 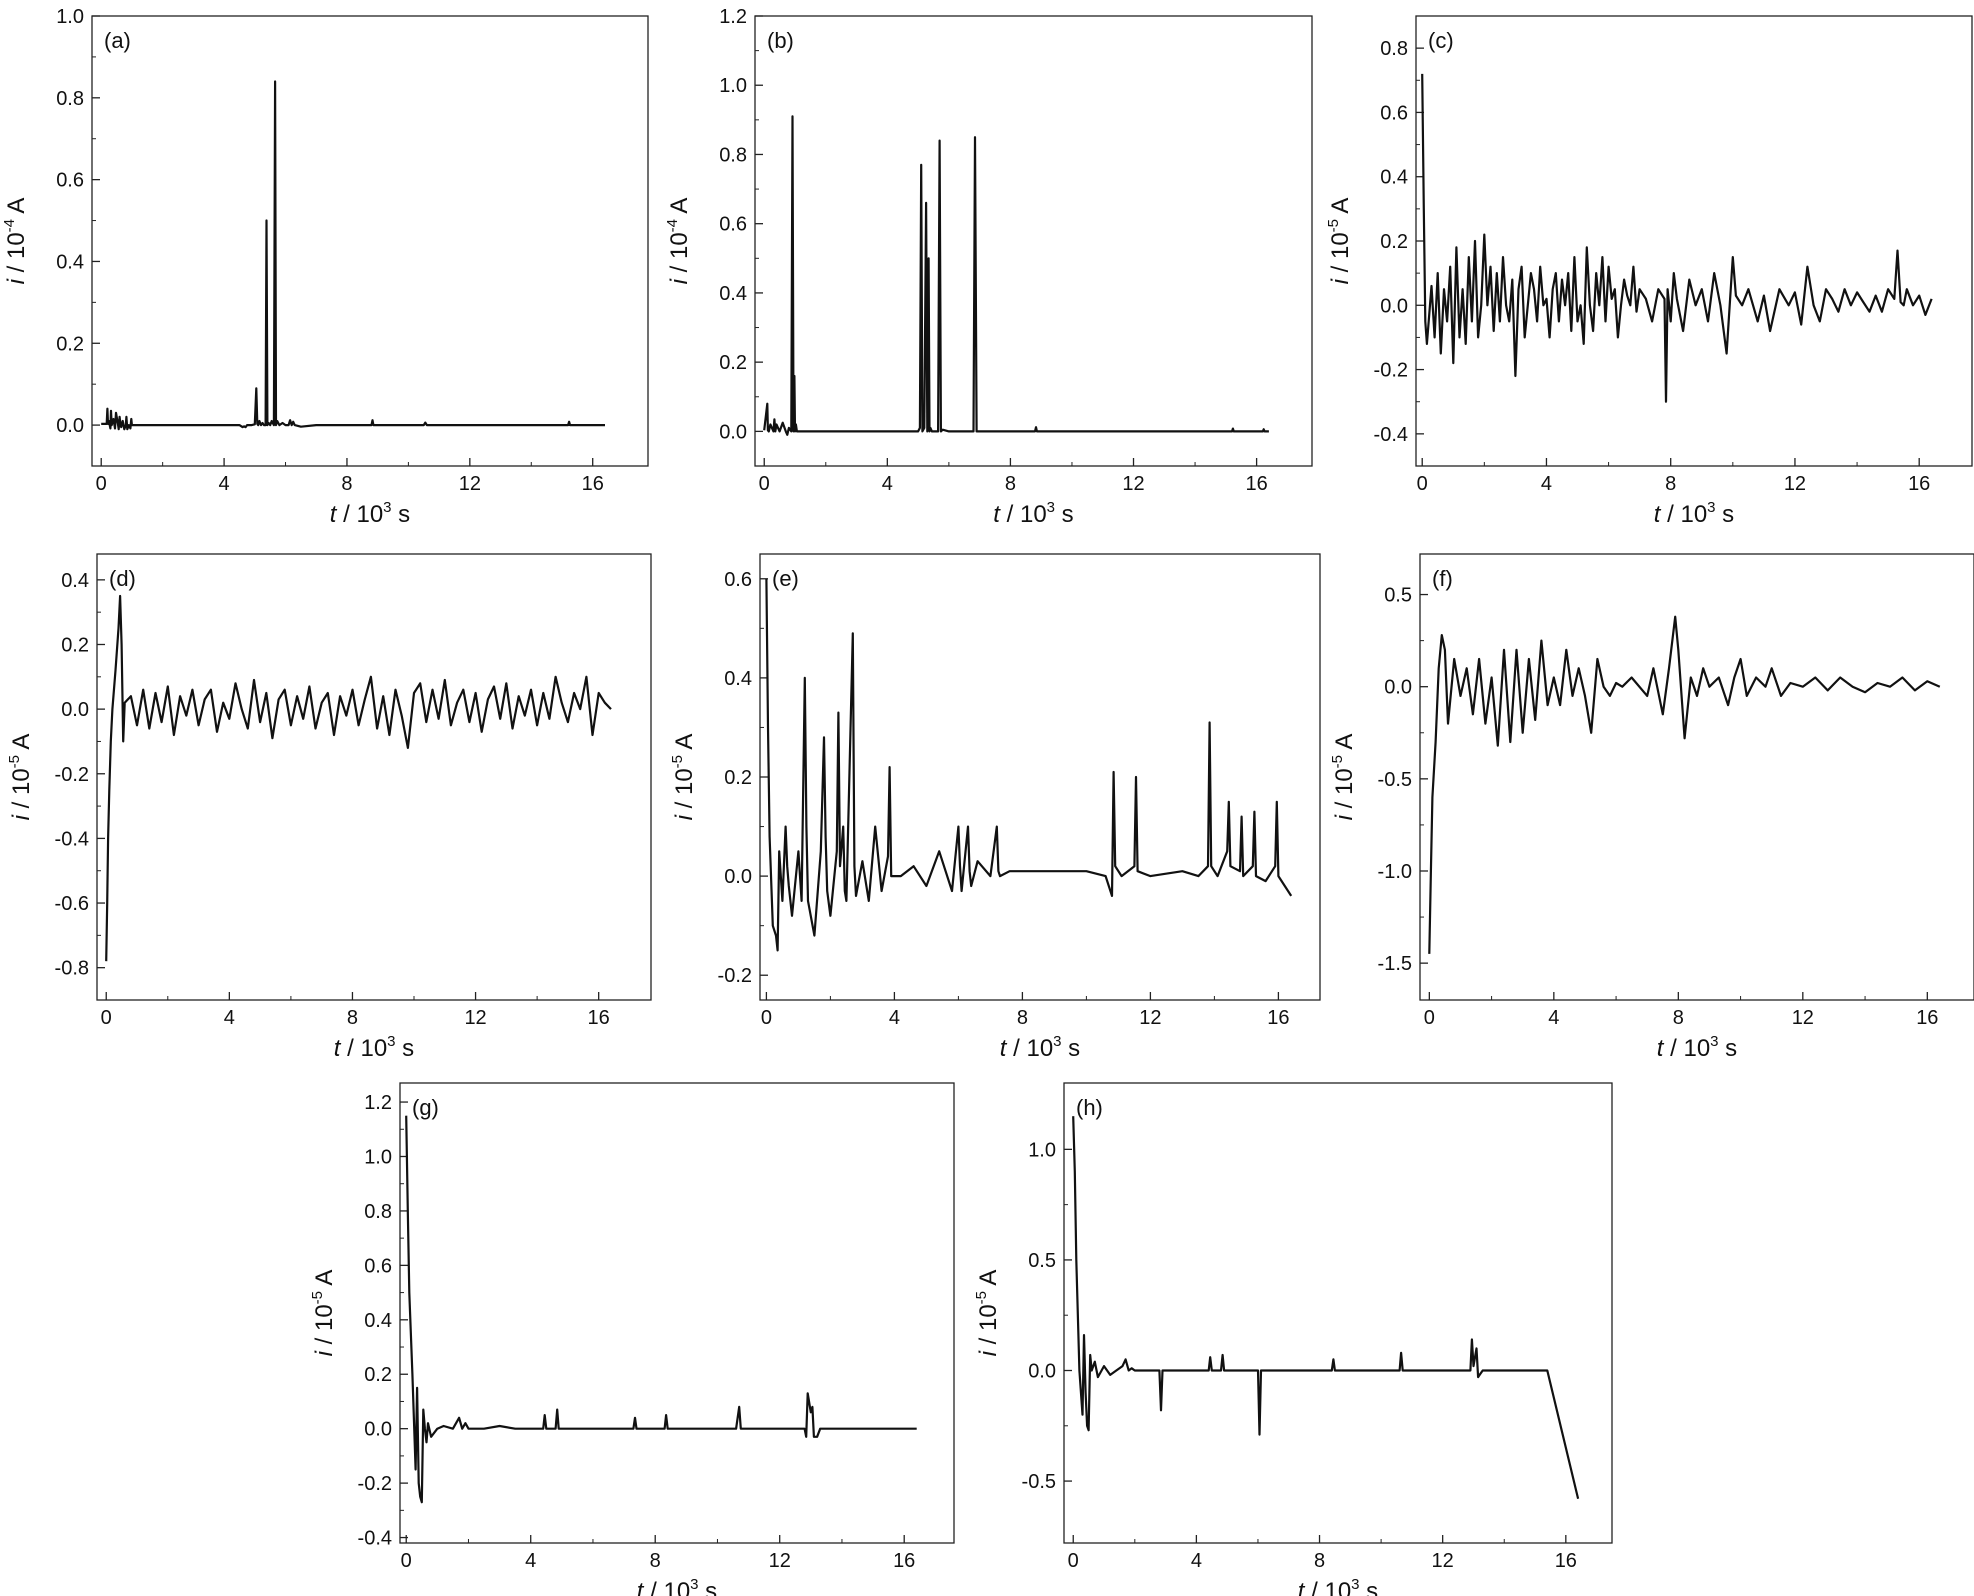 What do you see at coordinates (1553, 1018) in the screenshot?
I see `panel-f-x-tick-label: 4` at bounding box center [1553, 1018].